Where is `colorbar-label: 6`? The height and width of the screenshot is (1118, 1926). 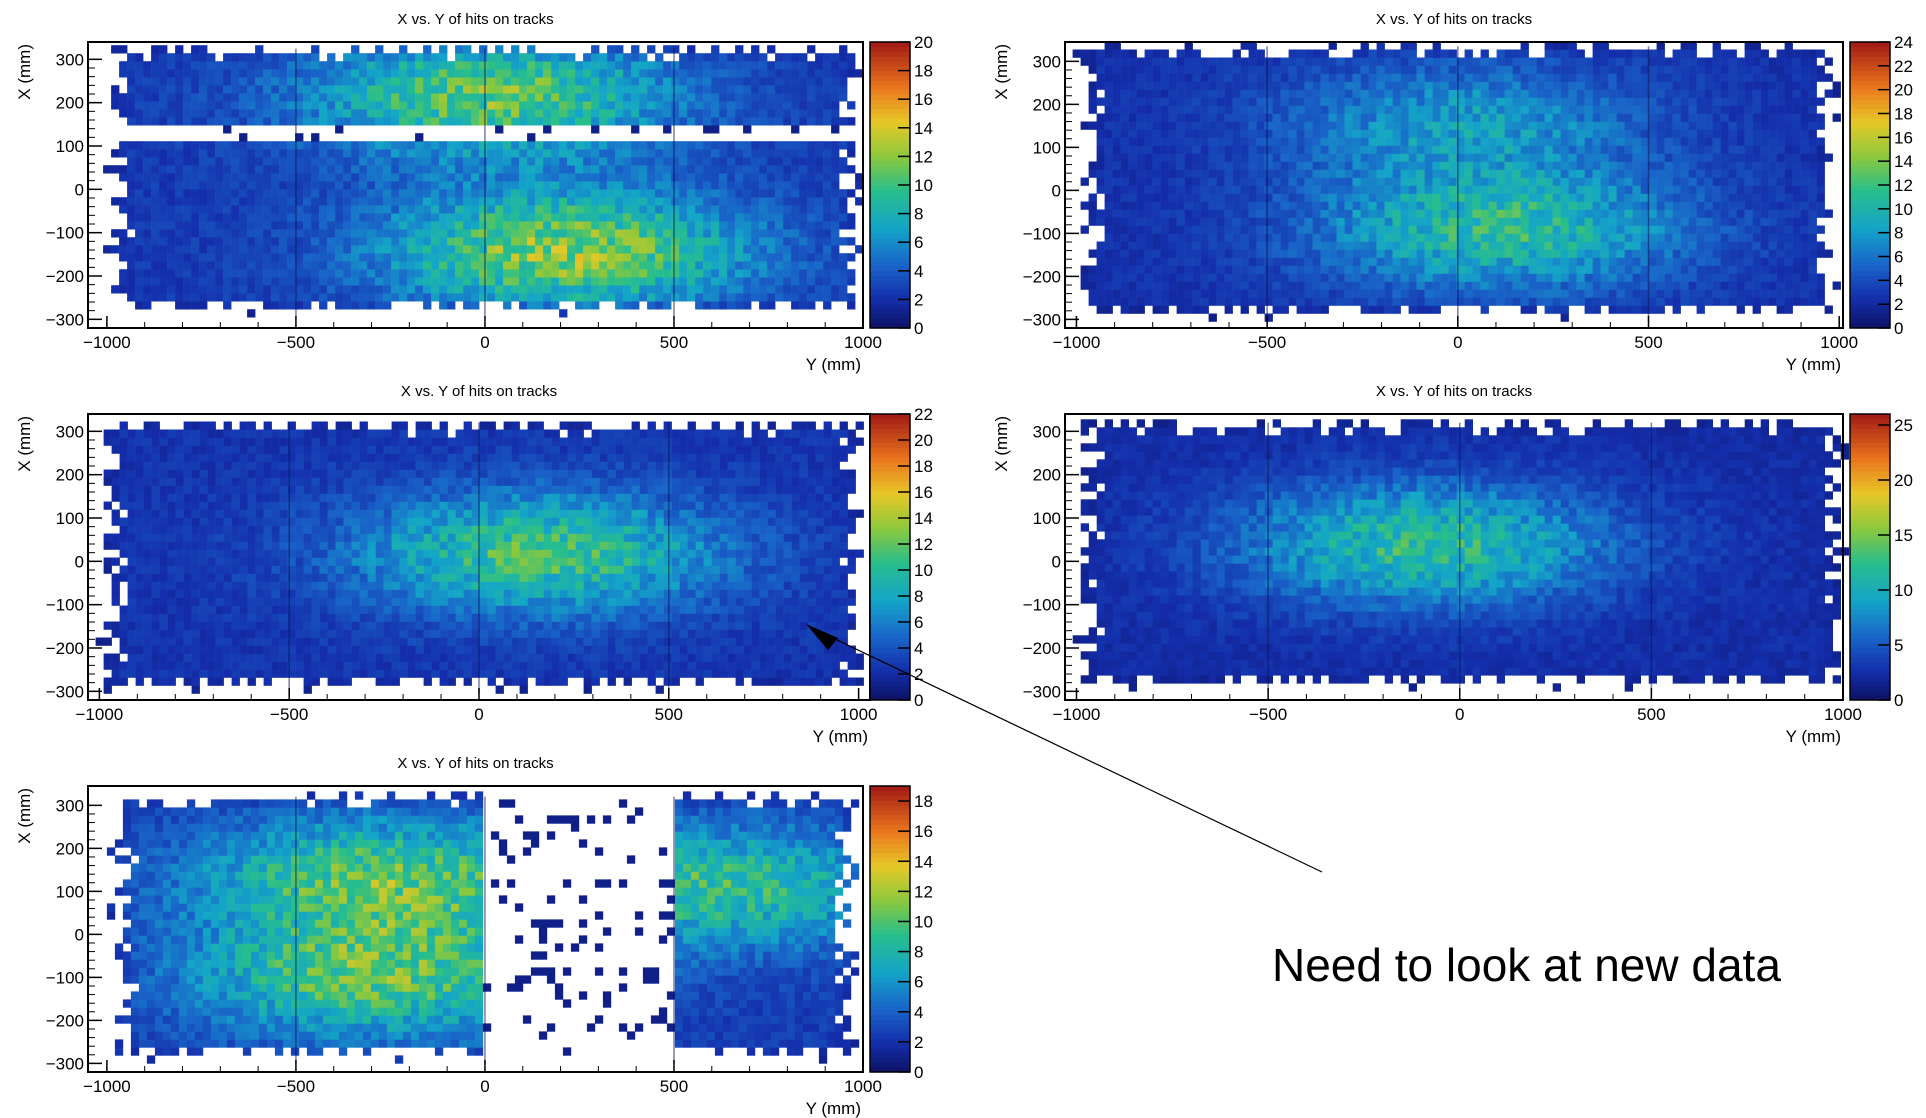 colorbar-label: 6 is located at coordinates (918, 242).